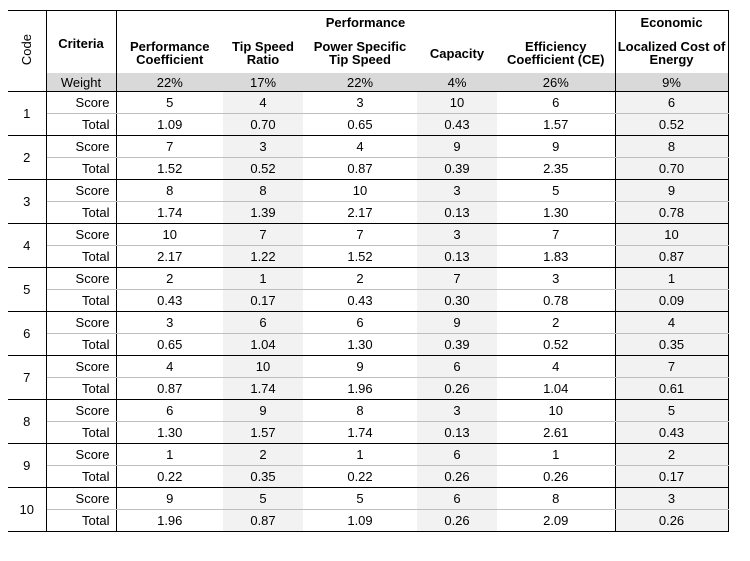  Describe the element at coordinates (556, 256) in the screenshot. I see `total-cell: 1.83` at that location.